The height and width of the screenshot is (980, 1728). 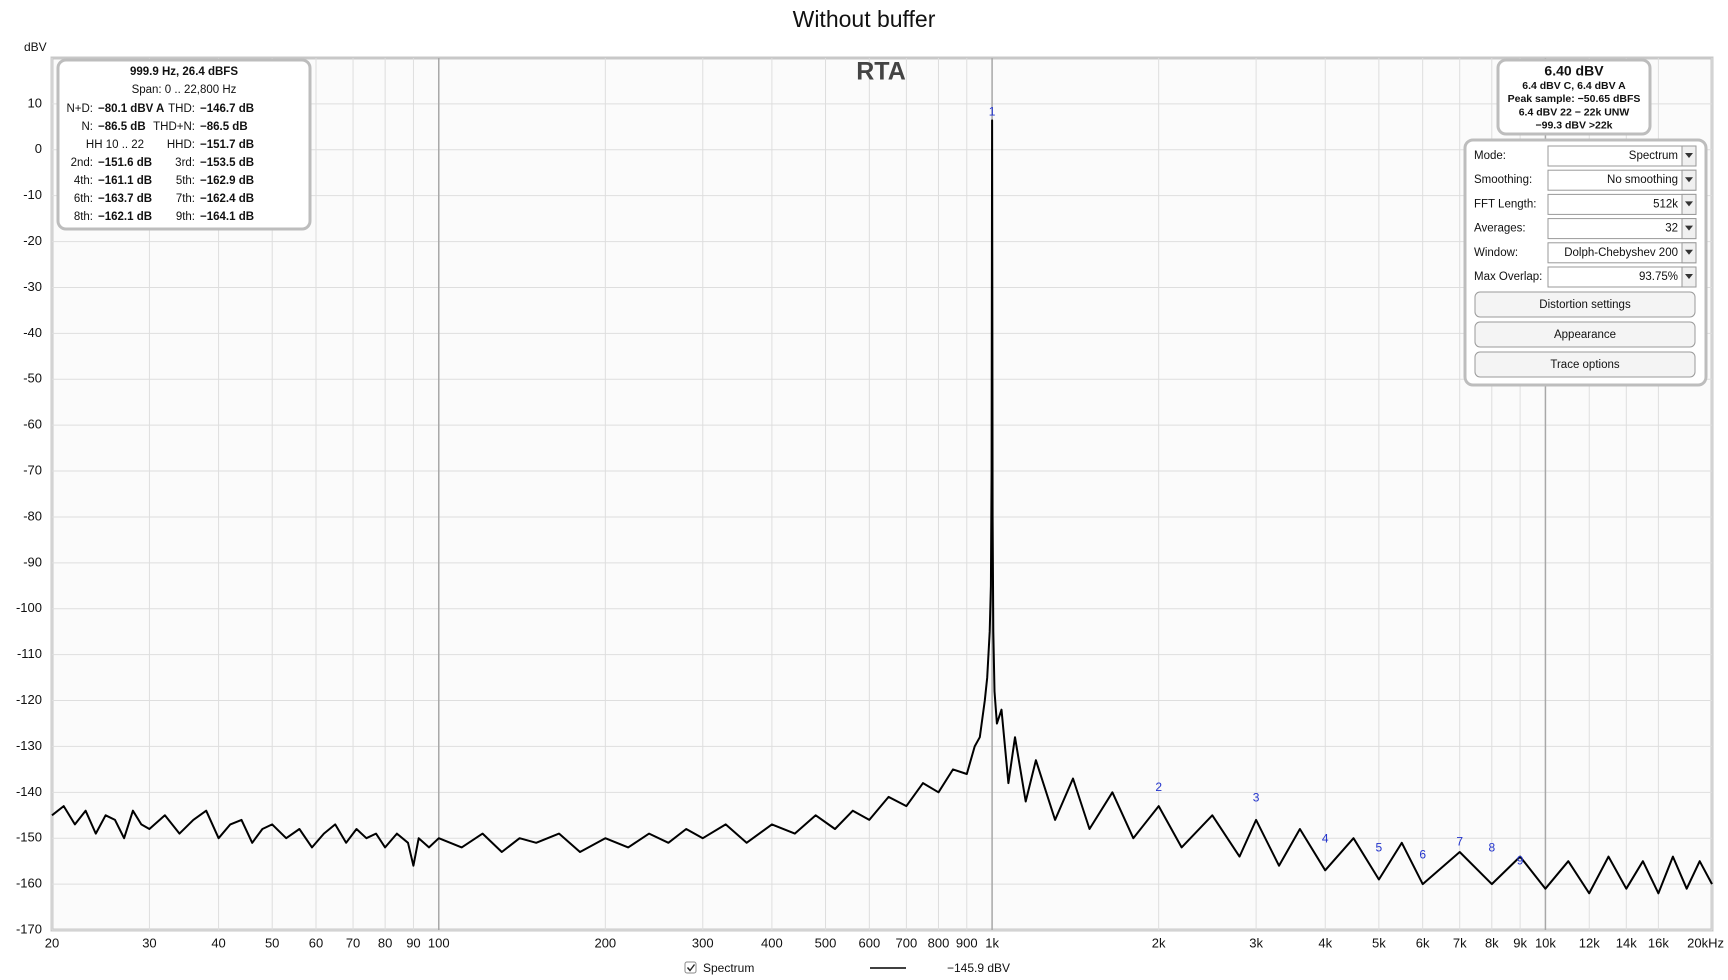 What do you see at coordinates (1658, 942) in the screenshot?
I see `x-tick-label: 16k` at bounding box center [1658, 942].